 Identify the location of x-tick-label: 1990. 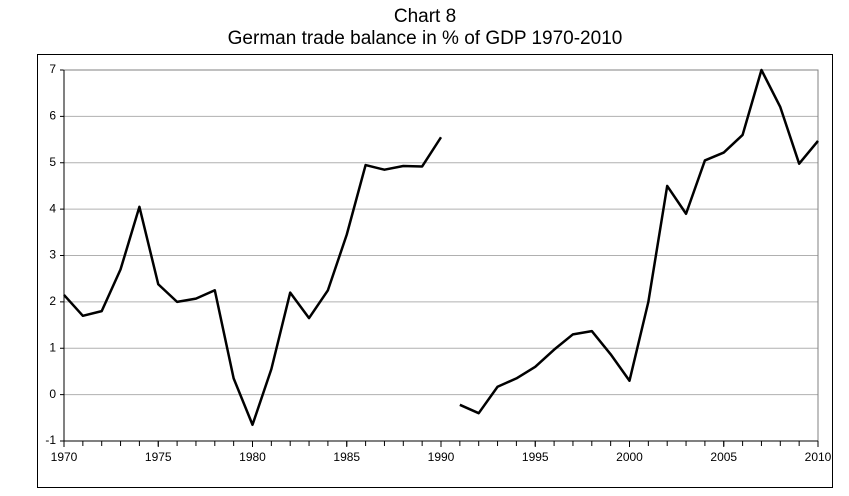
(441, 457).